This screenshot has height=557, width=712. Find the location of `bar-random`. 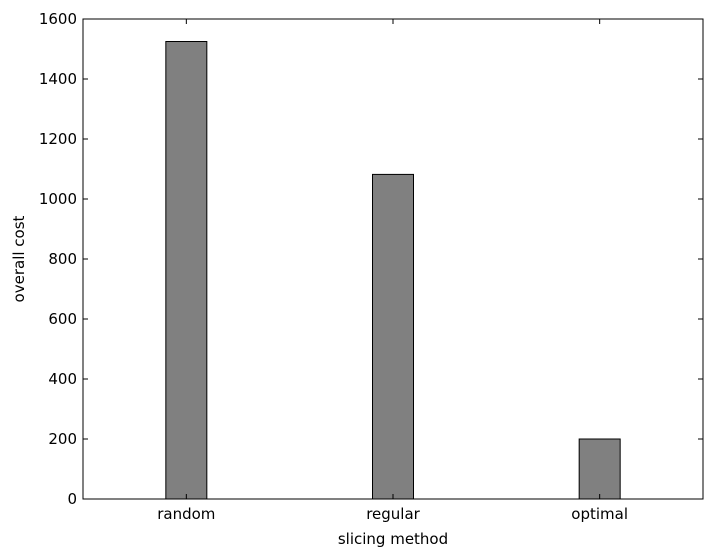

bar-random is located at coordinates (186, 270).